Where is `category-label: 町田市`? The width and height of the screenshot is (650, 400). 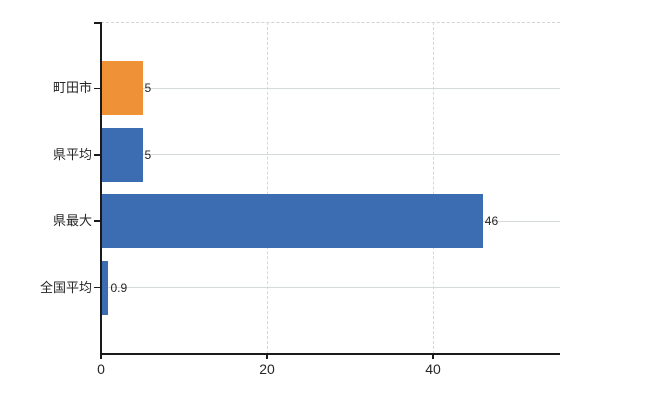
category-label: 町田市 is located at coordinates (72, 88).